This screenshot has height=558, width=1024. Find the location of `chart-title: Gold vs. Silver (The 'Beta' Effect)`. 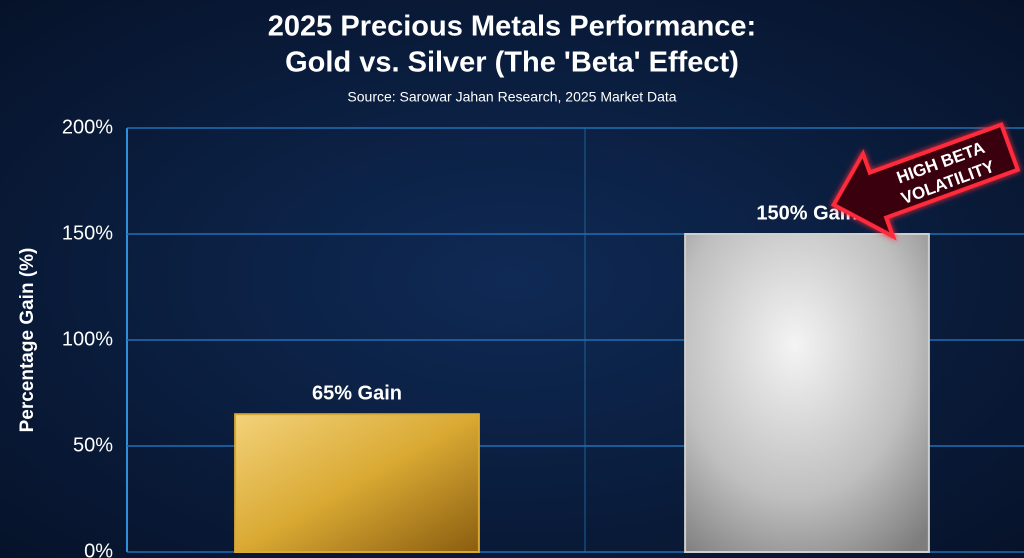

chart-title: Gold vs. Silver (The 'Beta' Effect) is located at coordinates (512, 63).